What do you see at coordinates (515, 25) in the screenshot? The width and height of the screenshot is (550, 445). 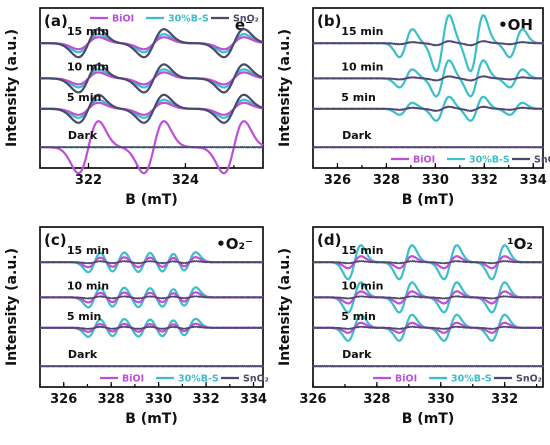 I see `species-label: •OH` at bounding box center [515, 25].